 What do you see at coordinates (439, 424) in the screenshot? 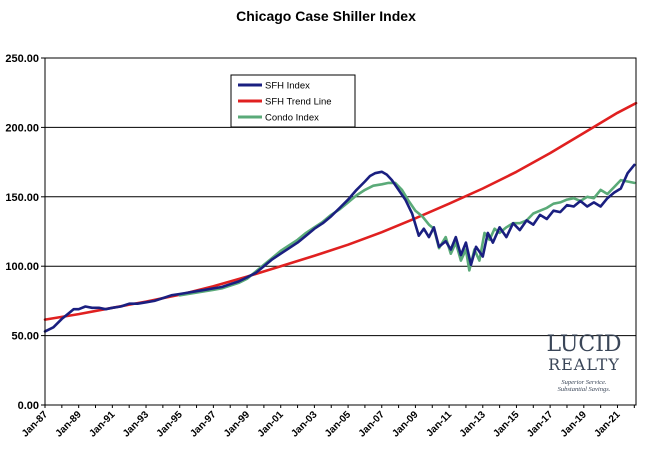
I see `x-tick-label: Jan-11` at bounding box center [439, 424].